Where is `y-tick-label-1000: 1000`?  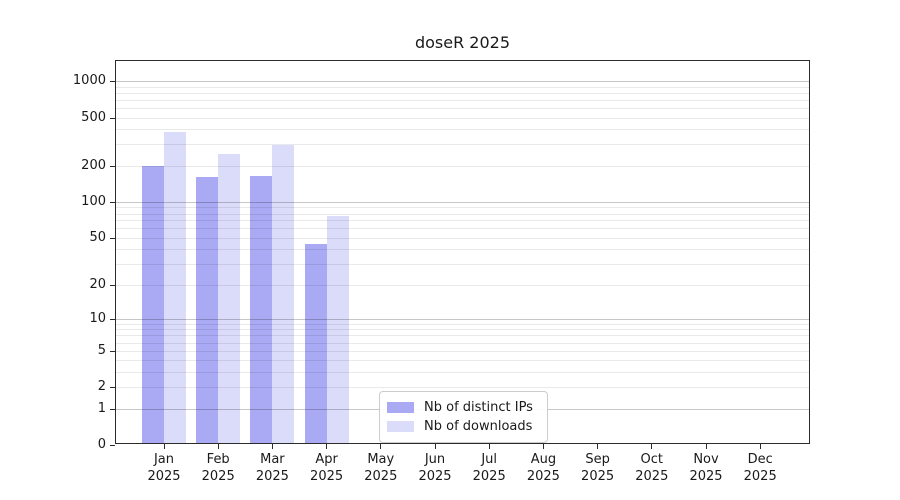 y-tick-label-1000: 1000 is located at coordinates (89, 80).